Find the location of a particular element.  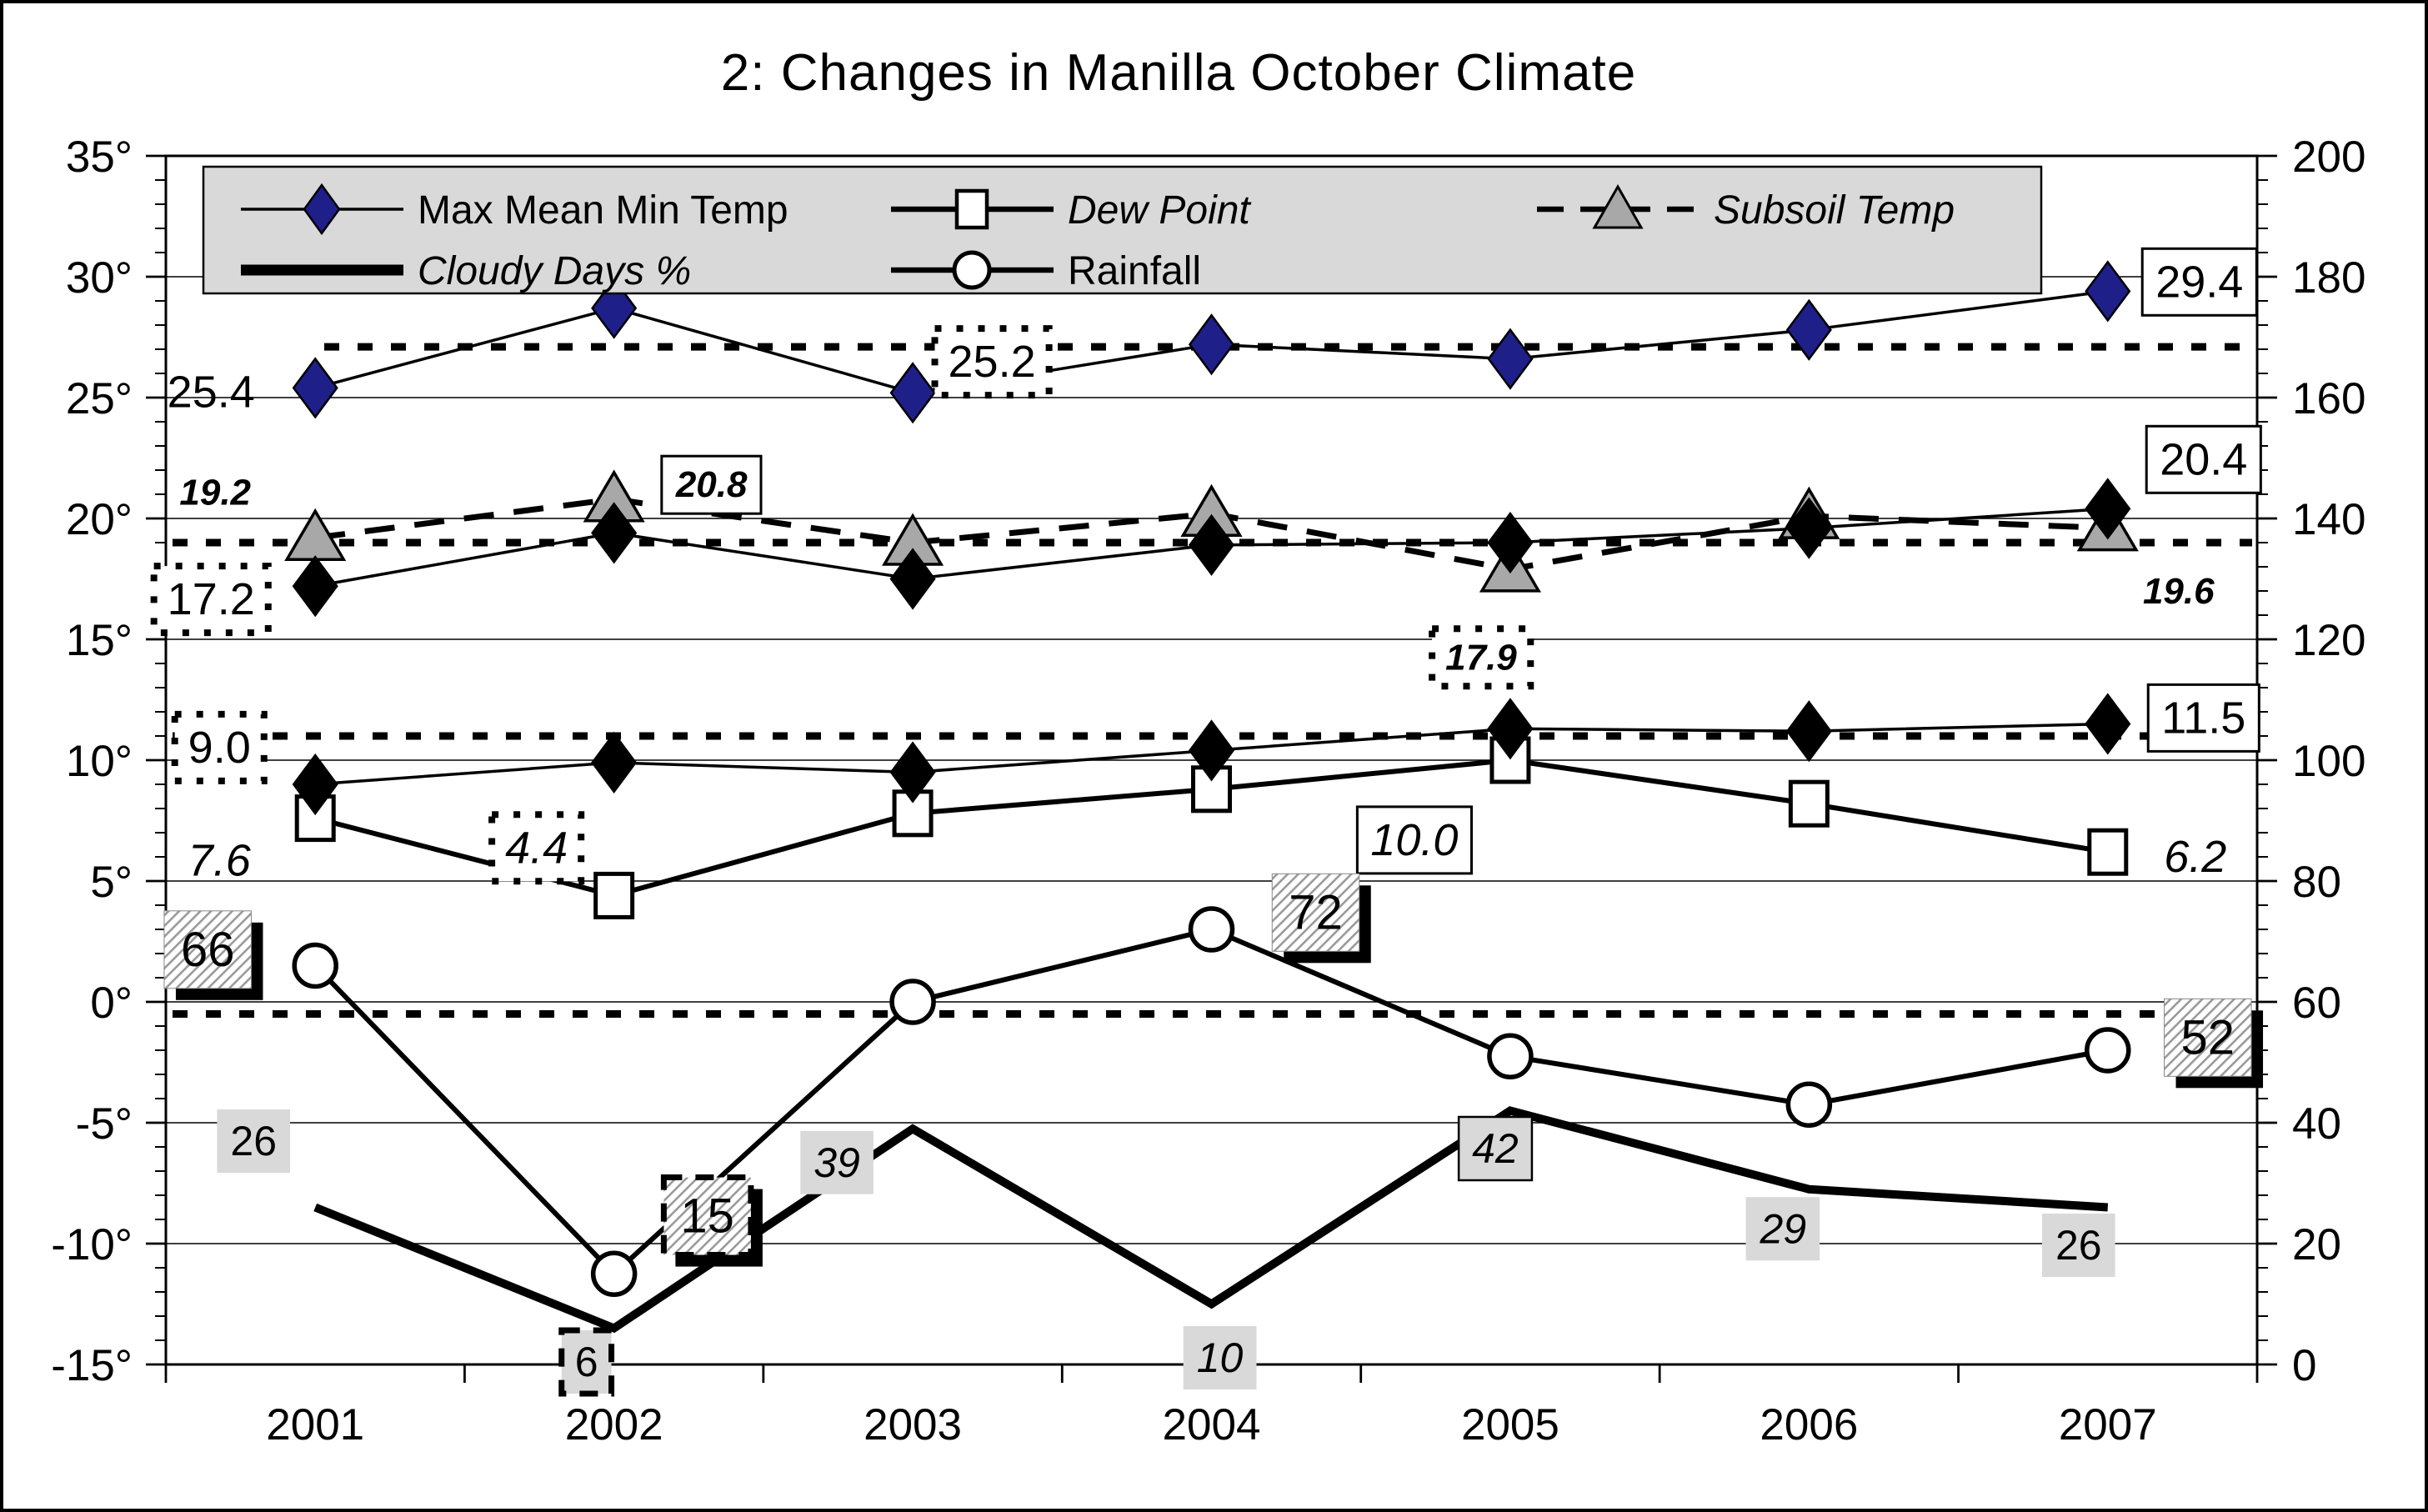

data-label-7.6: 7.6 is located at coordinates (220, 861).